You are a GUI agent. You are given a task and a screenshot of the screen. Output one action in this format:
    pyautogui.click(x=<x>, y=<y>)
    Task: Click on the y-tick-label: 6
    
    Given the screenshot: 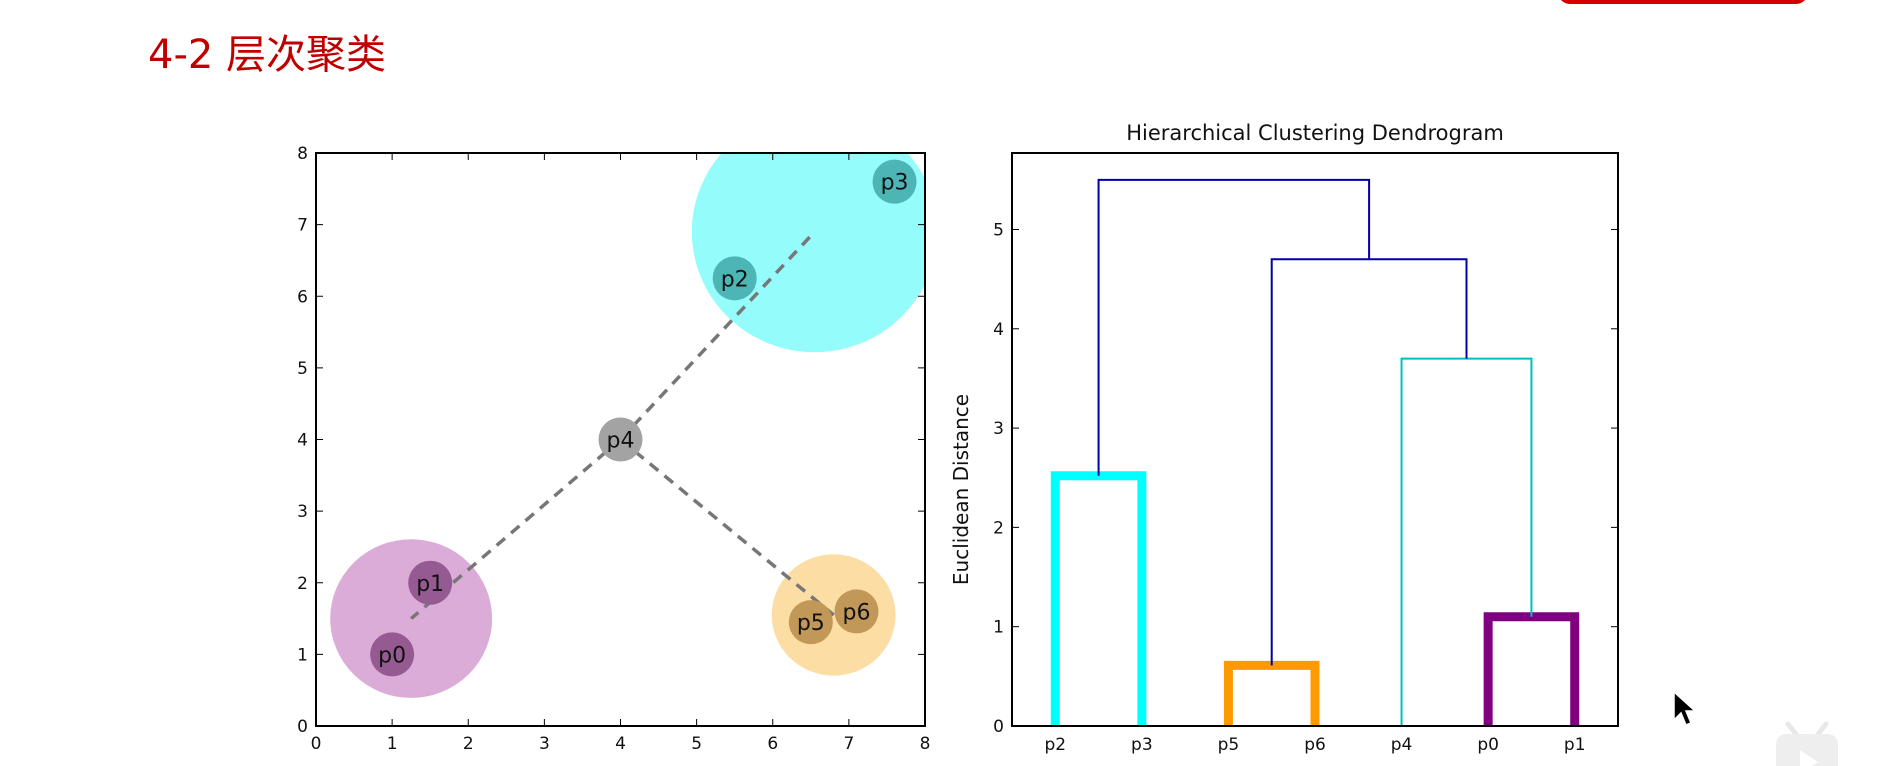 What is the action you would take?
    pyautogui.click(x=302, y=297)
    